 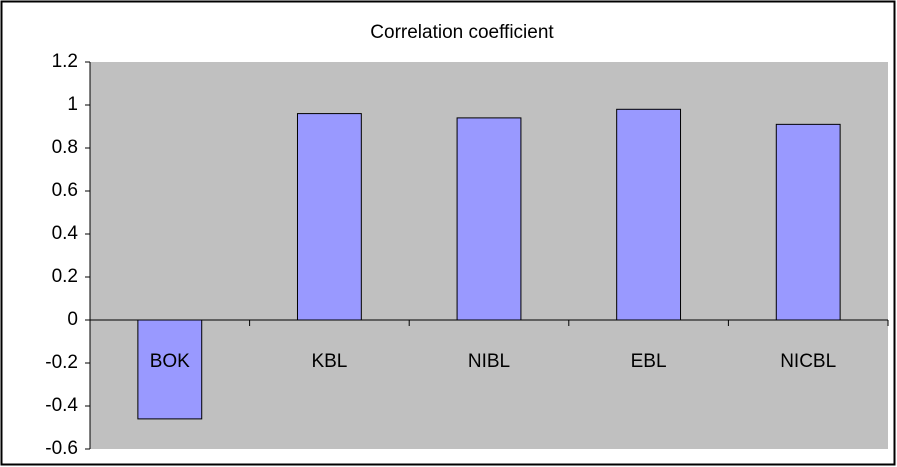 I want to click on y-tick-label: 1, so click(x=72, y=104).